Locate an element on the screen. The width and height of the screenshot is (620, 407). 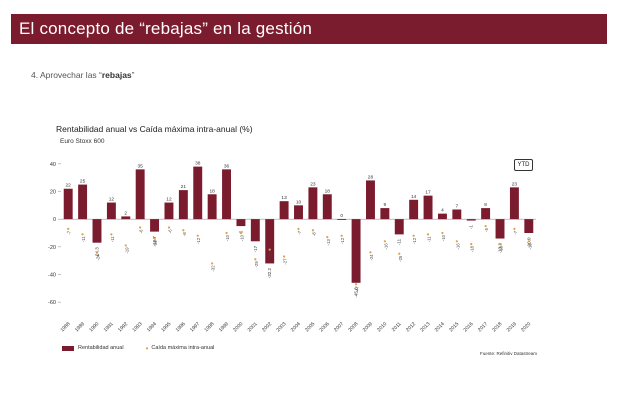
bar-value-label: 0 is located at coordinates (341, 216).